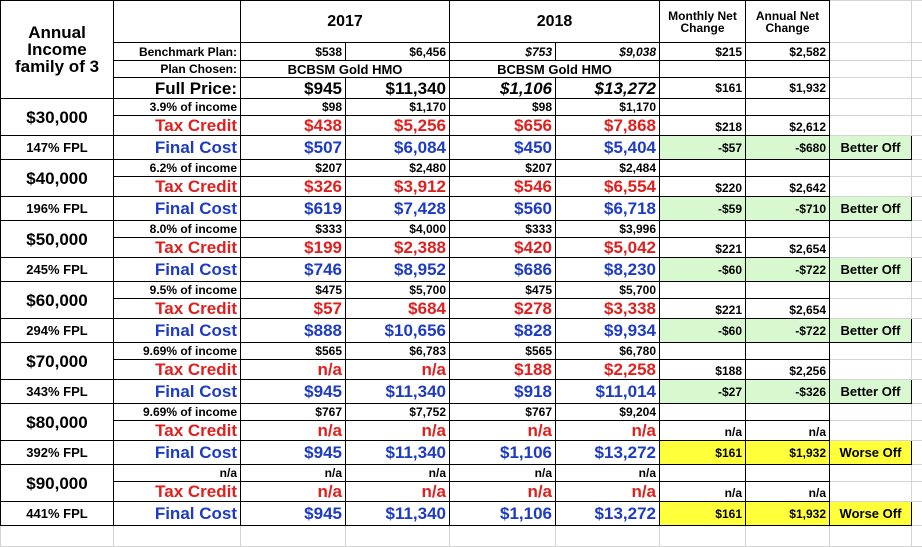  Describe the element at coordinates (502, 247) in the screenshot. I see `tax-value: $420` at that location.